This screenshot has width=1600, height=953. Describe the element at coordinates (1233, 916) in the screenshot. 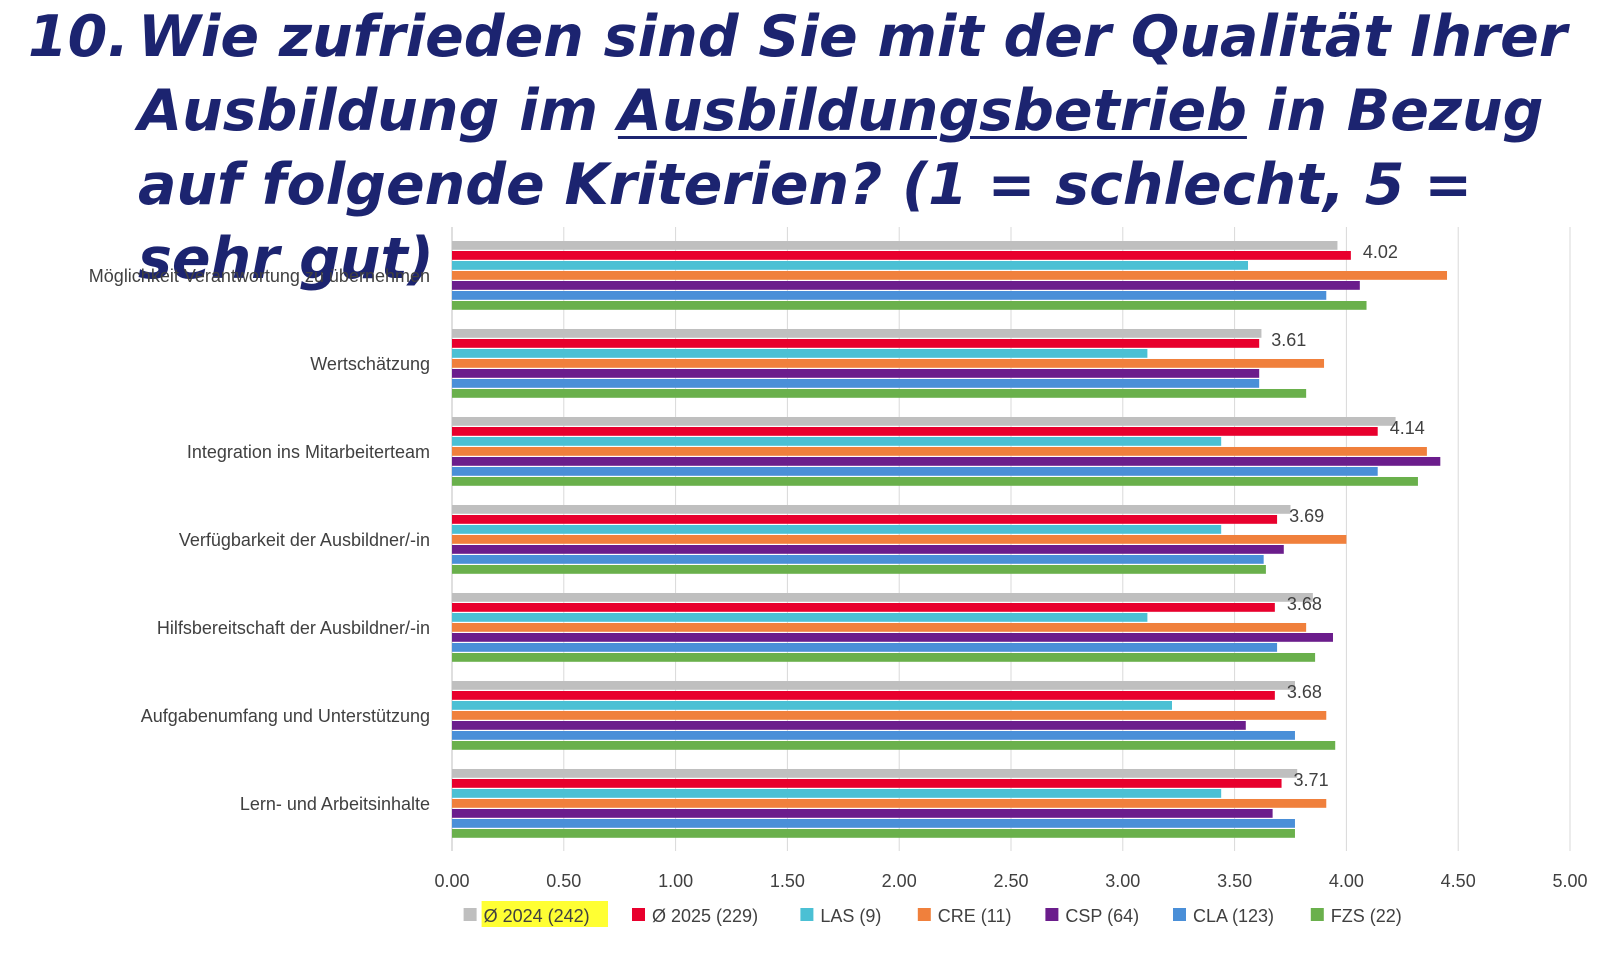

I see `legend-label: CLA (123)` at that location.